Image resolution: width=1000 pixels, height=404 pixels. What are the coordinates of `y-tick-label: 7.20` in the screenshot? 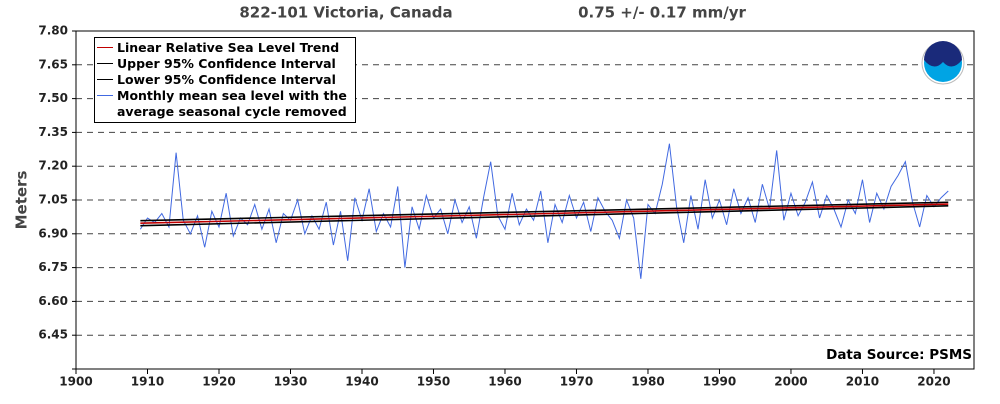 It's located at (53, 166).